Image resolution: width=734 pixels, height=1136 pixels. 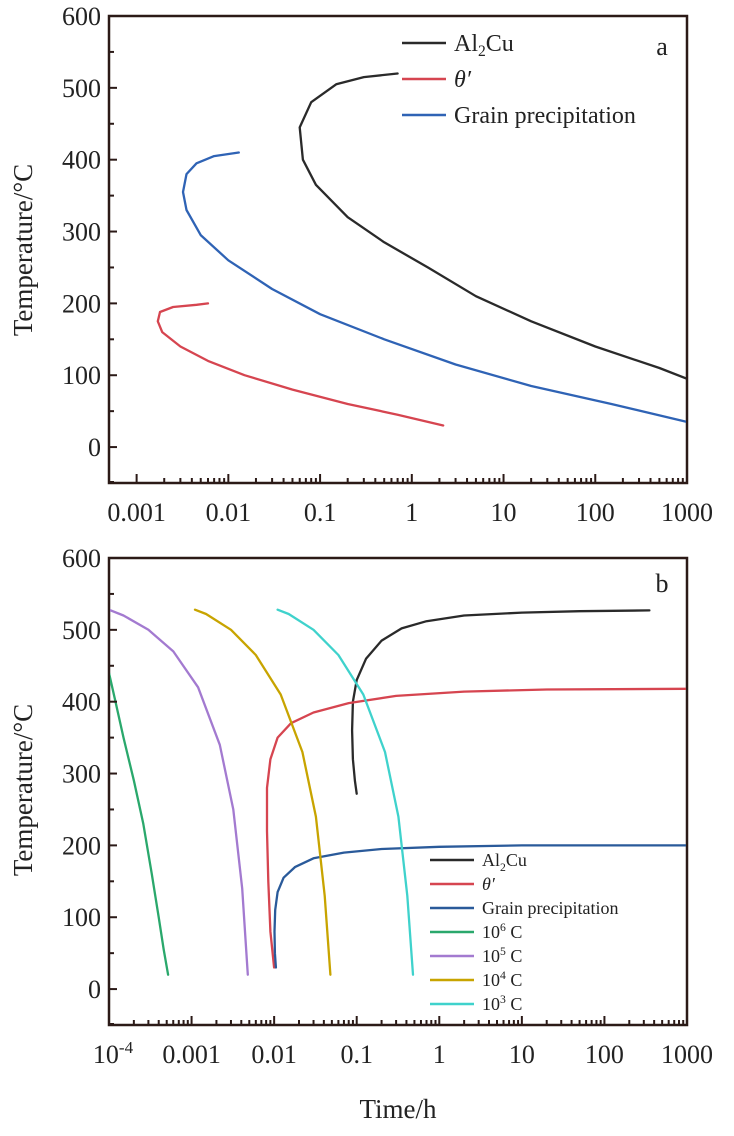 What do you see at coordinates (113, 1053) in the screenshot?
I see `x-tick-label: 10⁻⁴` at bounding box center [113, 1053].